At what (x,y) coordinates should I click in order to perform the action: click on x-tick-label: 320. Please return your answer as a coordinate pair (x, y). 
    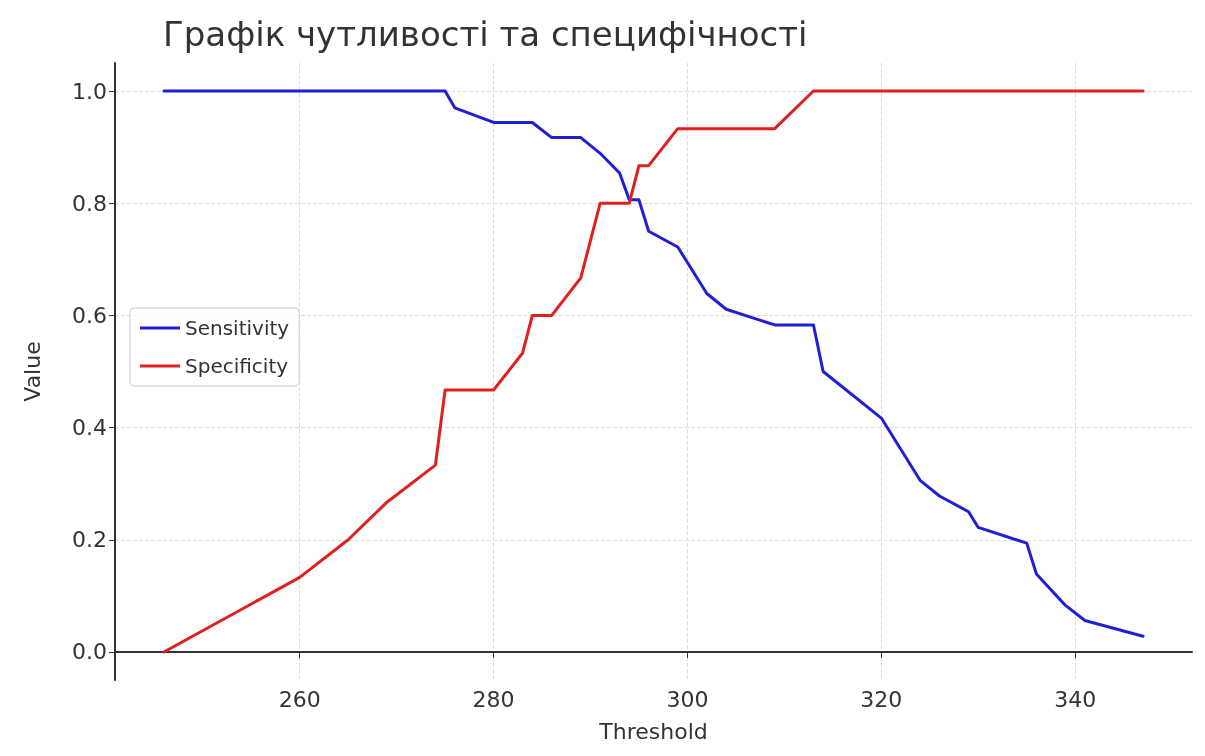
    Looking at the image, I should click on (881, 699).